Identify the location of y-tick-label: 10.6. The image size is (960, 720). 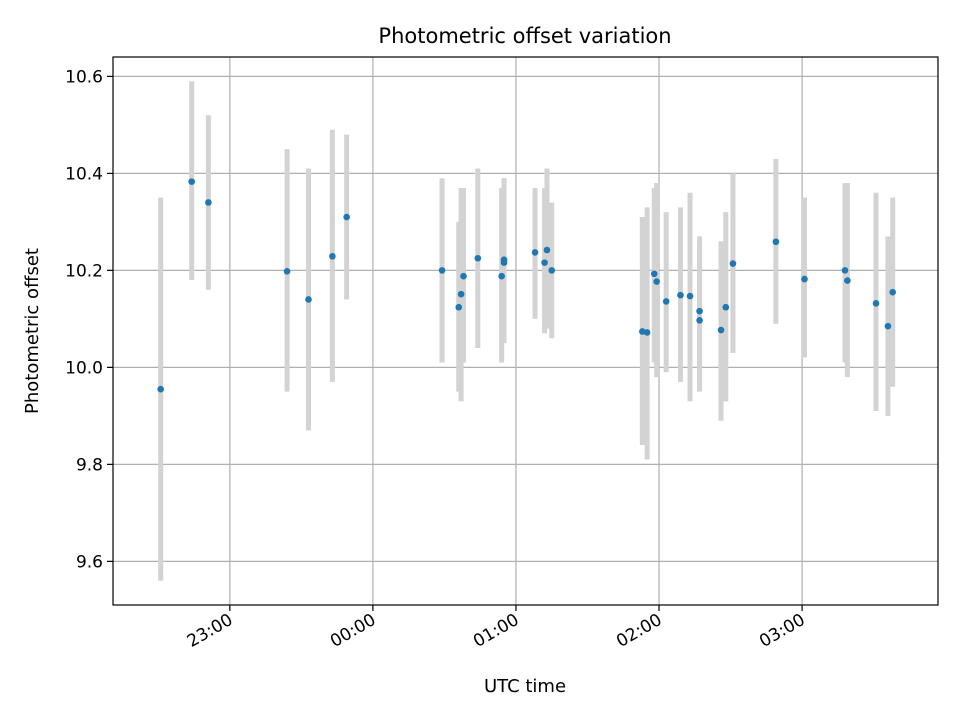
(84, 77).